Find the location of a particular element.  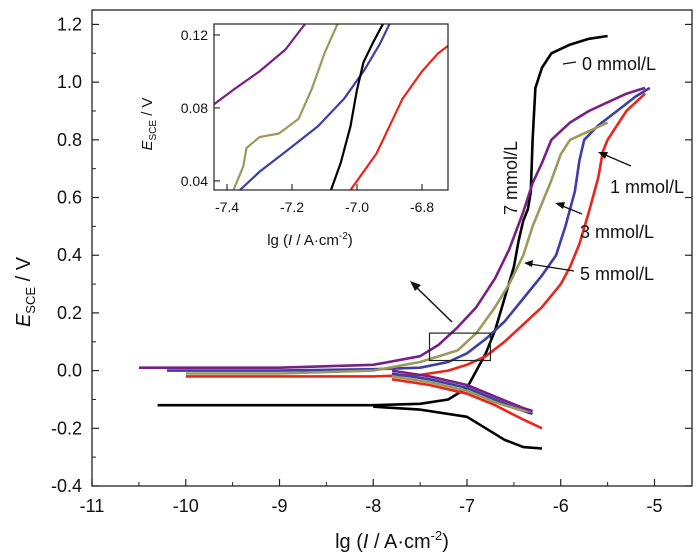

inset-y-tick-label: 0.08 is located at coordinates (194, 108).